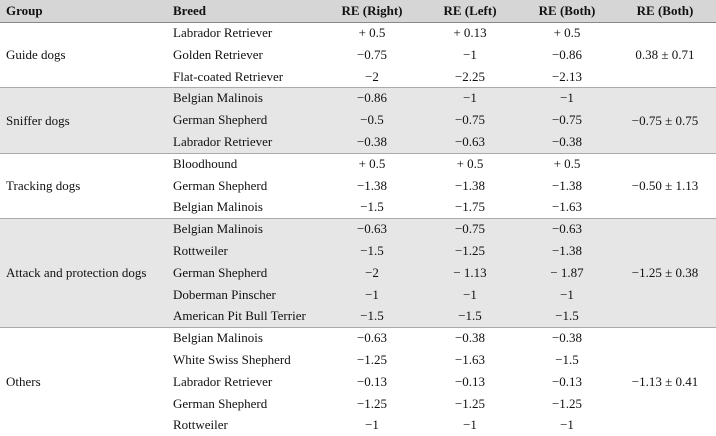 The image size is (716, 436). What do you see at coordinates (470, 10) in the screenshot?
I see `header-cell: RE (Left)` at bounding box center [470, 10].